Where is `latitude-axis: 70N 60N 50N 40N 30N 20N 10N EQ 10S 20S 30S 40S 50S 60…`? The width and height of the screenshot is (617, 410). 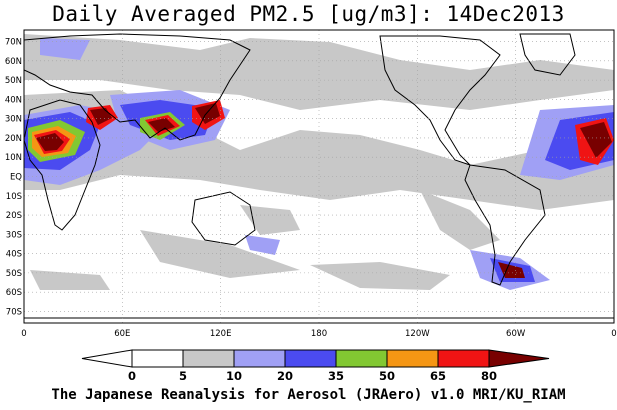 latitude-axis: 70N 60N 50N 40N 30N 20N 10N EQ 10S 20S 30S 40S 50S 60… is located at coordinates (13, 178).